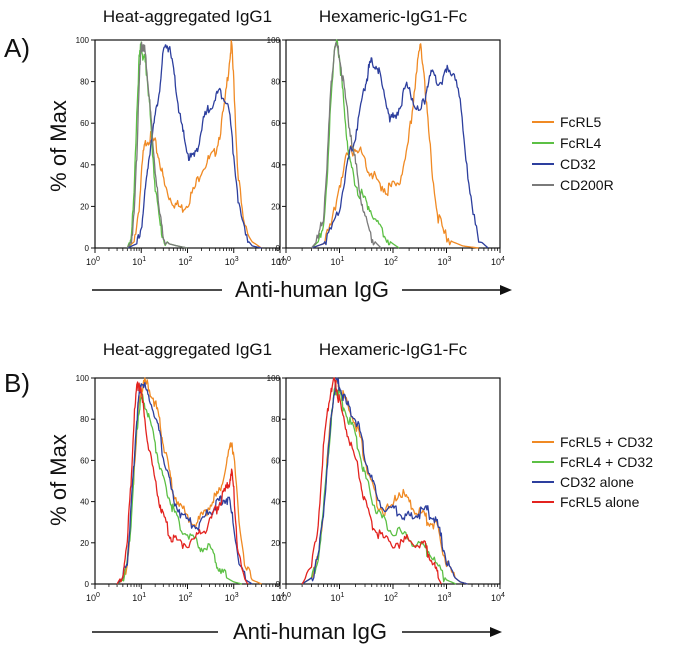 This screenshot has width=685, height=646. I want to click on x-axis-label-b: Anti-human IgG, so click(310, 631).